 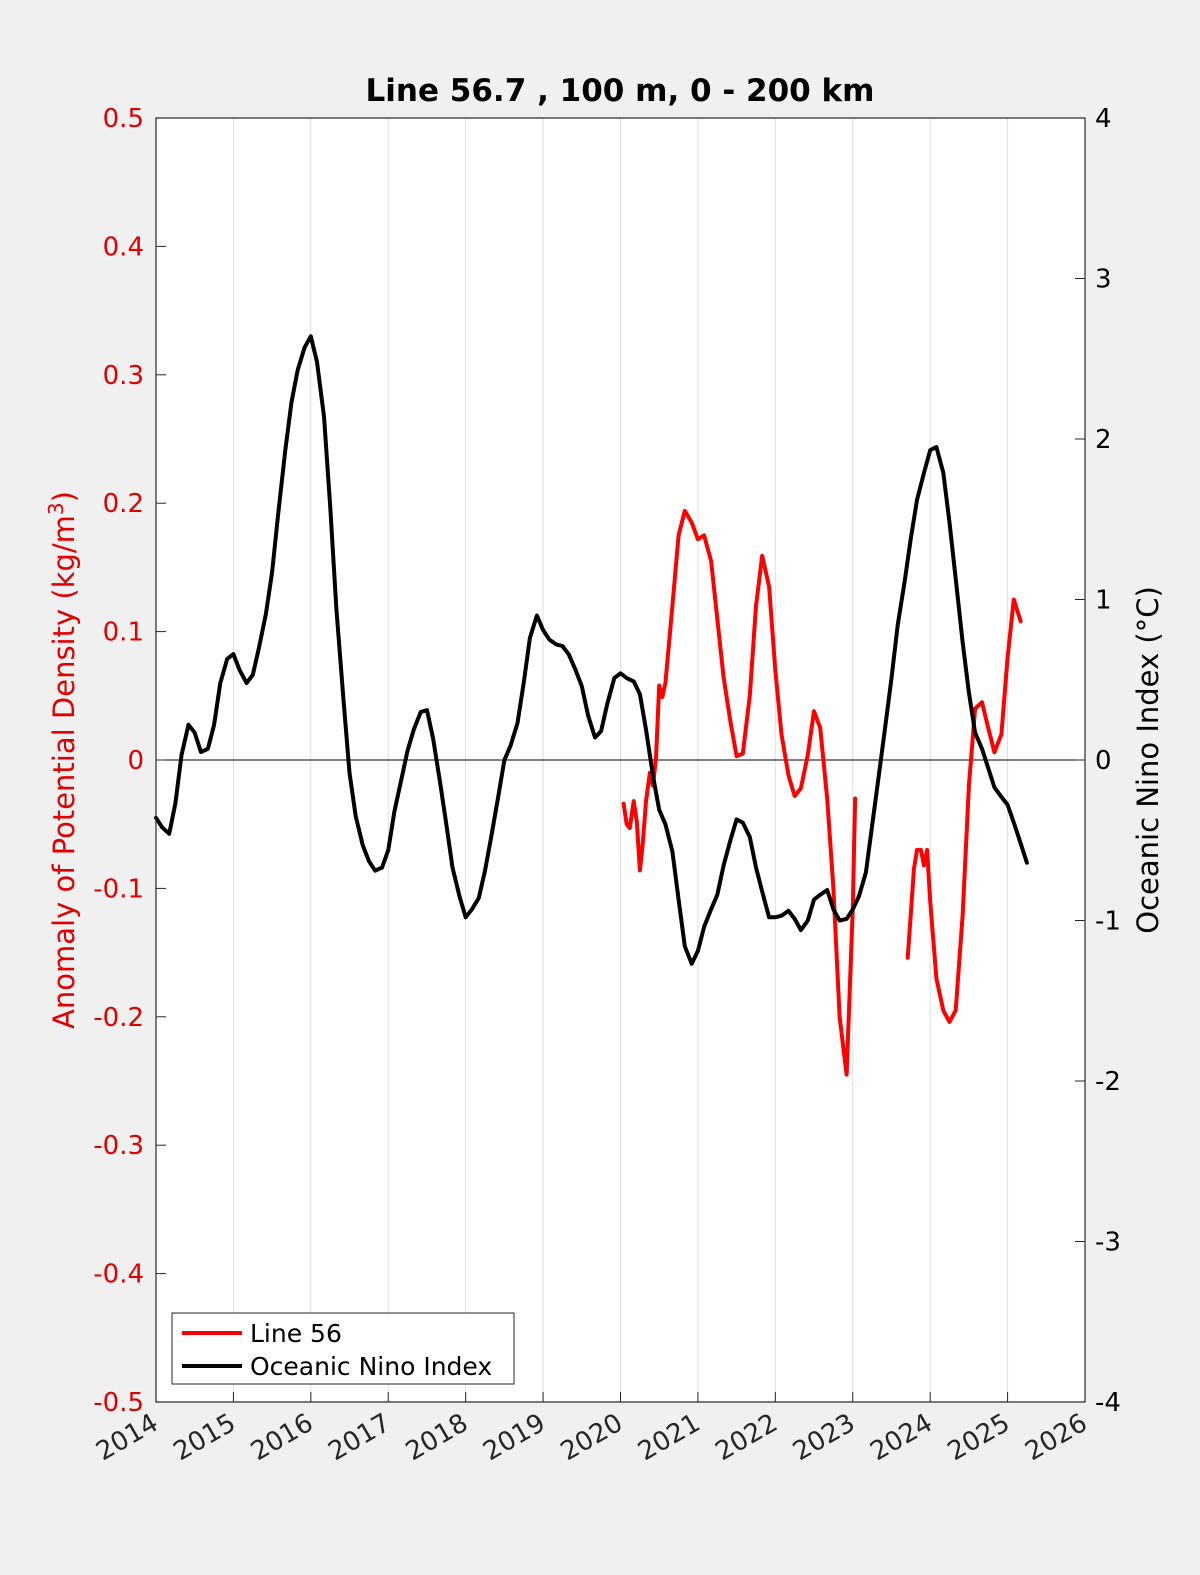 I want to click on x-tick-label: 2018, so click(x=437, y=1437).